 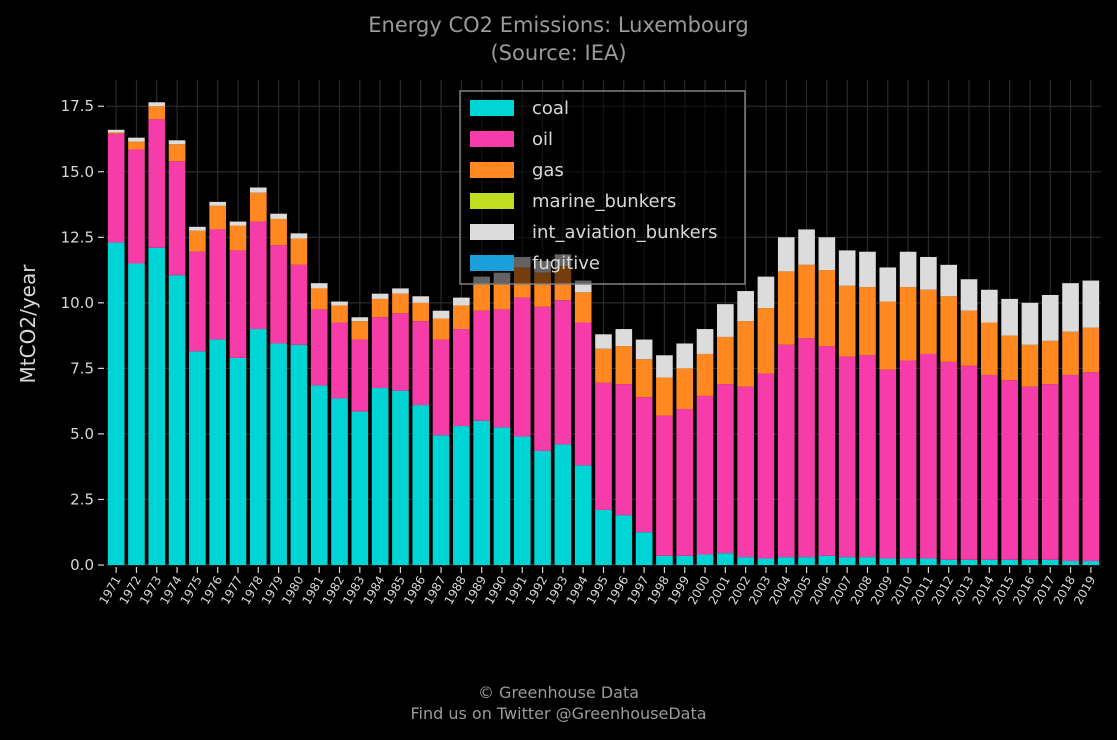 I want to click on y-tick-label: 7.5, so click(x=82, y=368).